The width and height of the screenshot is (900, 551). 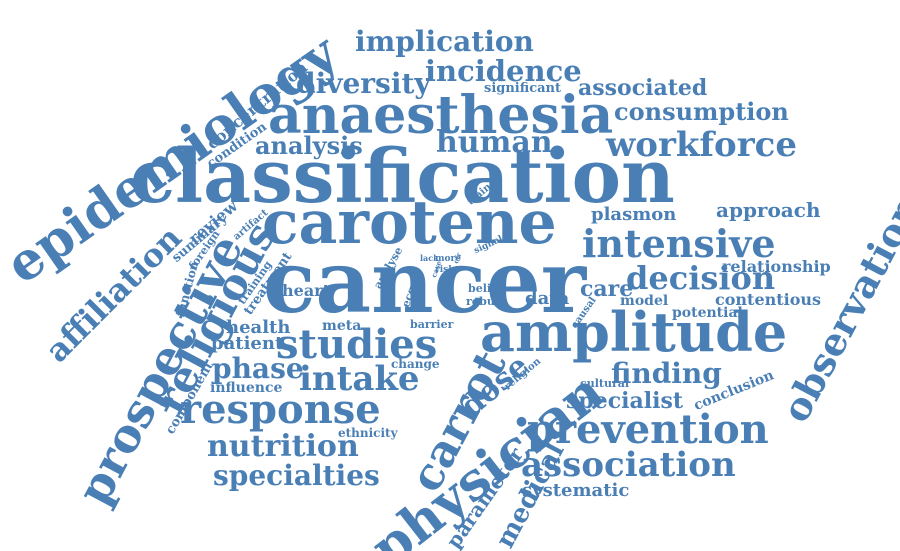 I want to click on word-belief: belief, so click(x=485, y=288).